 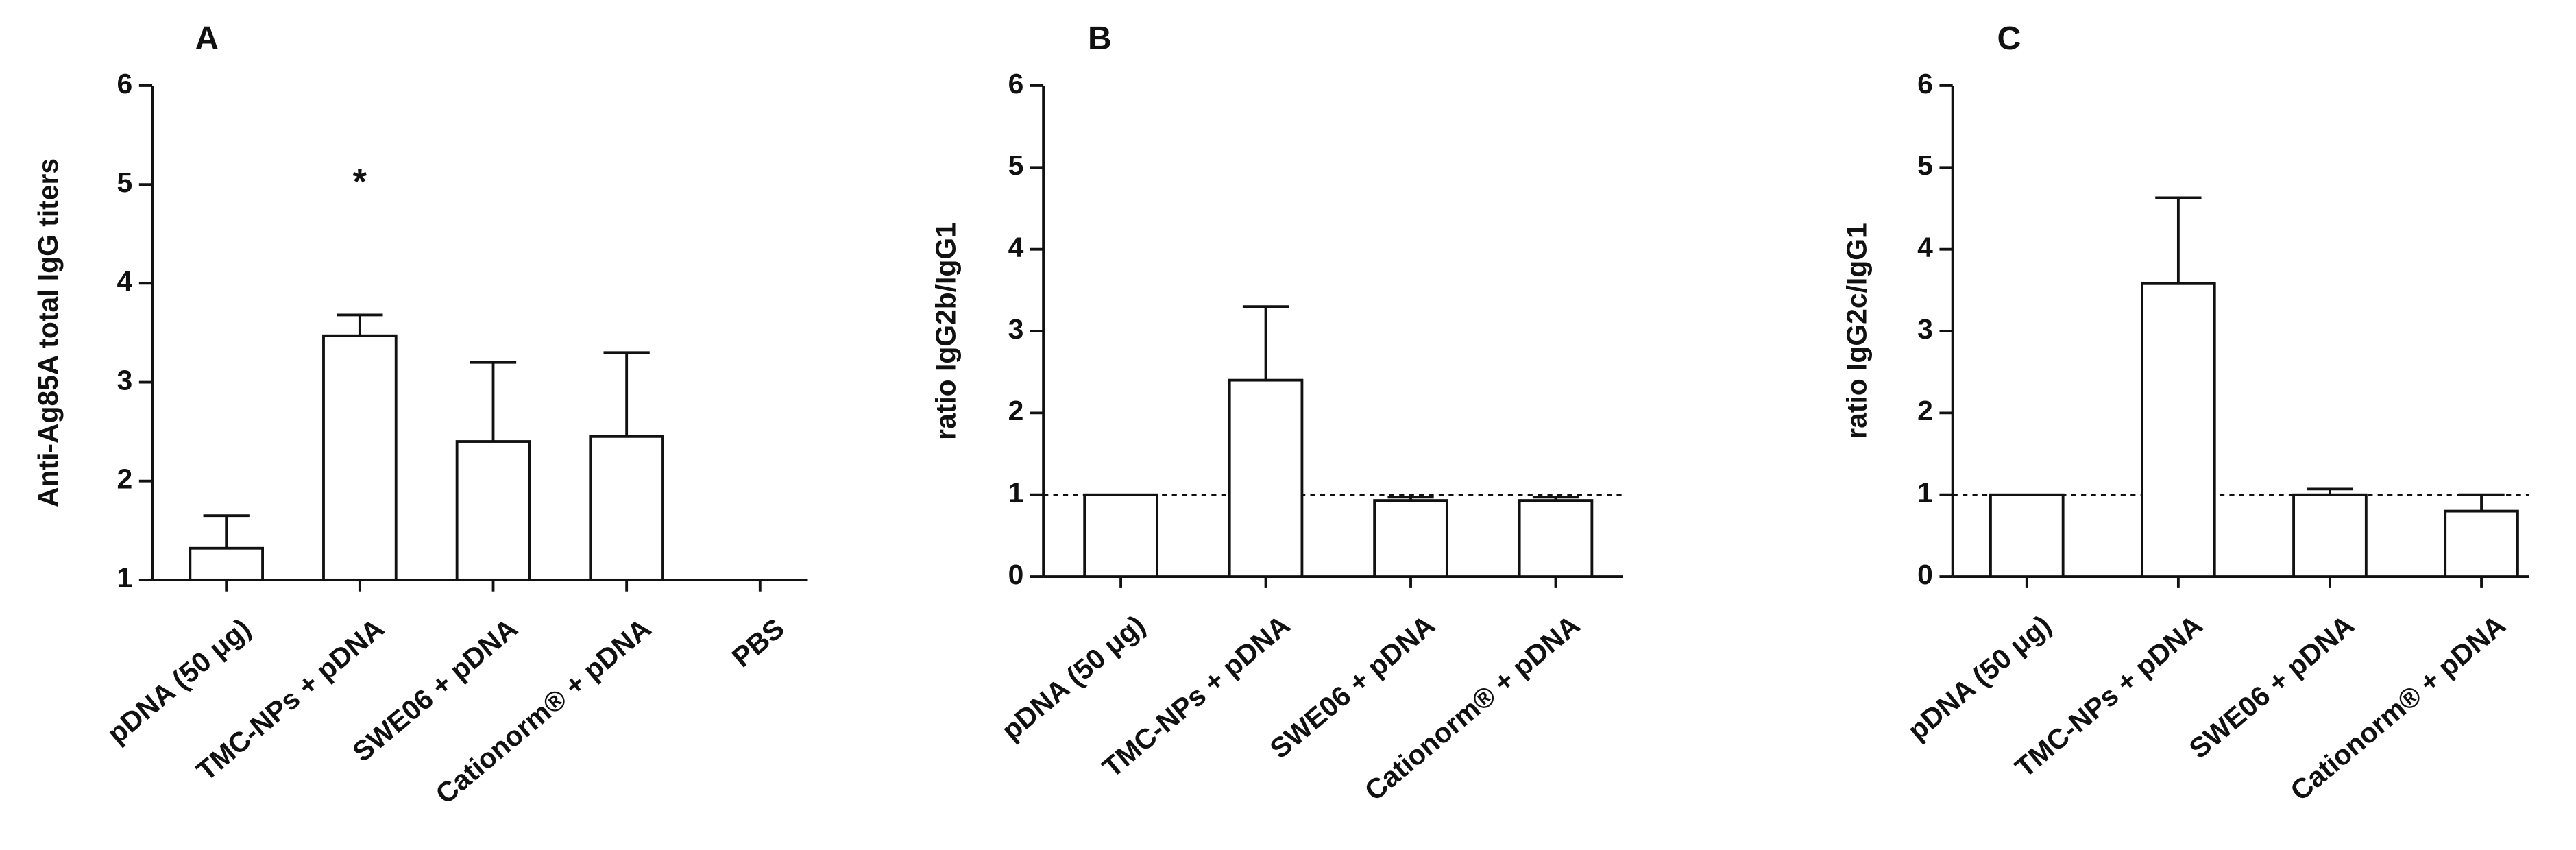 I want to click on y-axis-label: Anti-Ag85A total IgG titers, so click(x=48, y=332).